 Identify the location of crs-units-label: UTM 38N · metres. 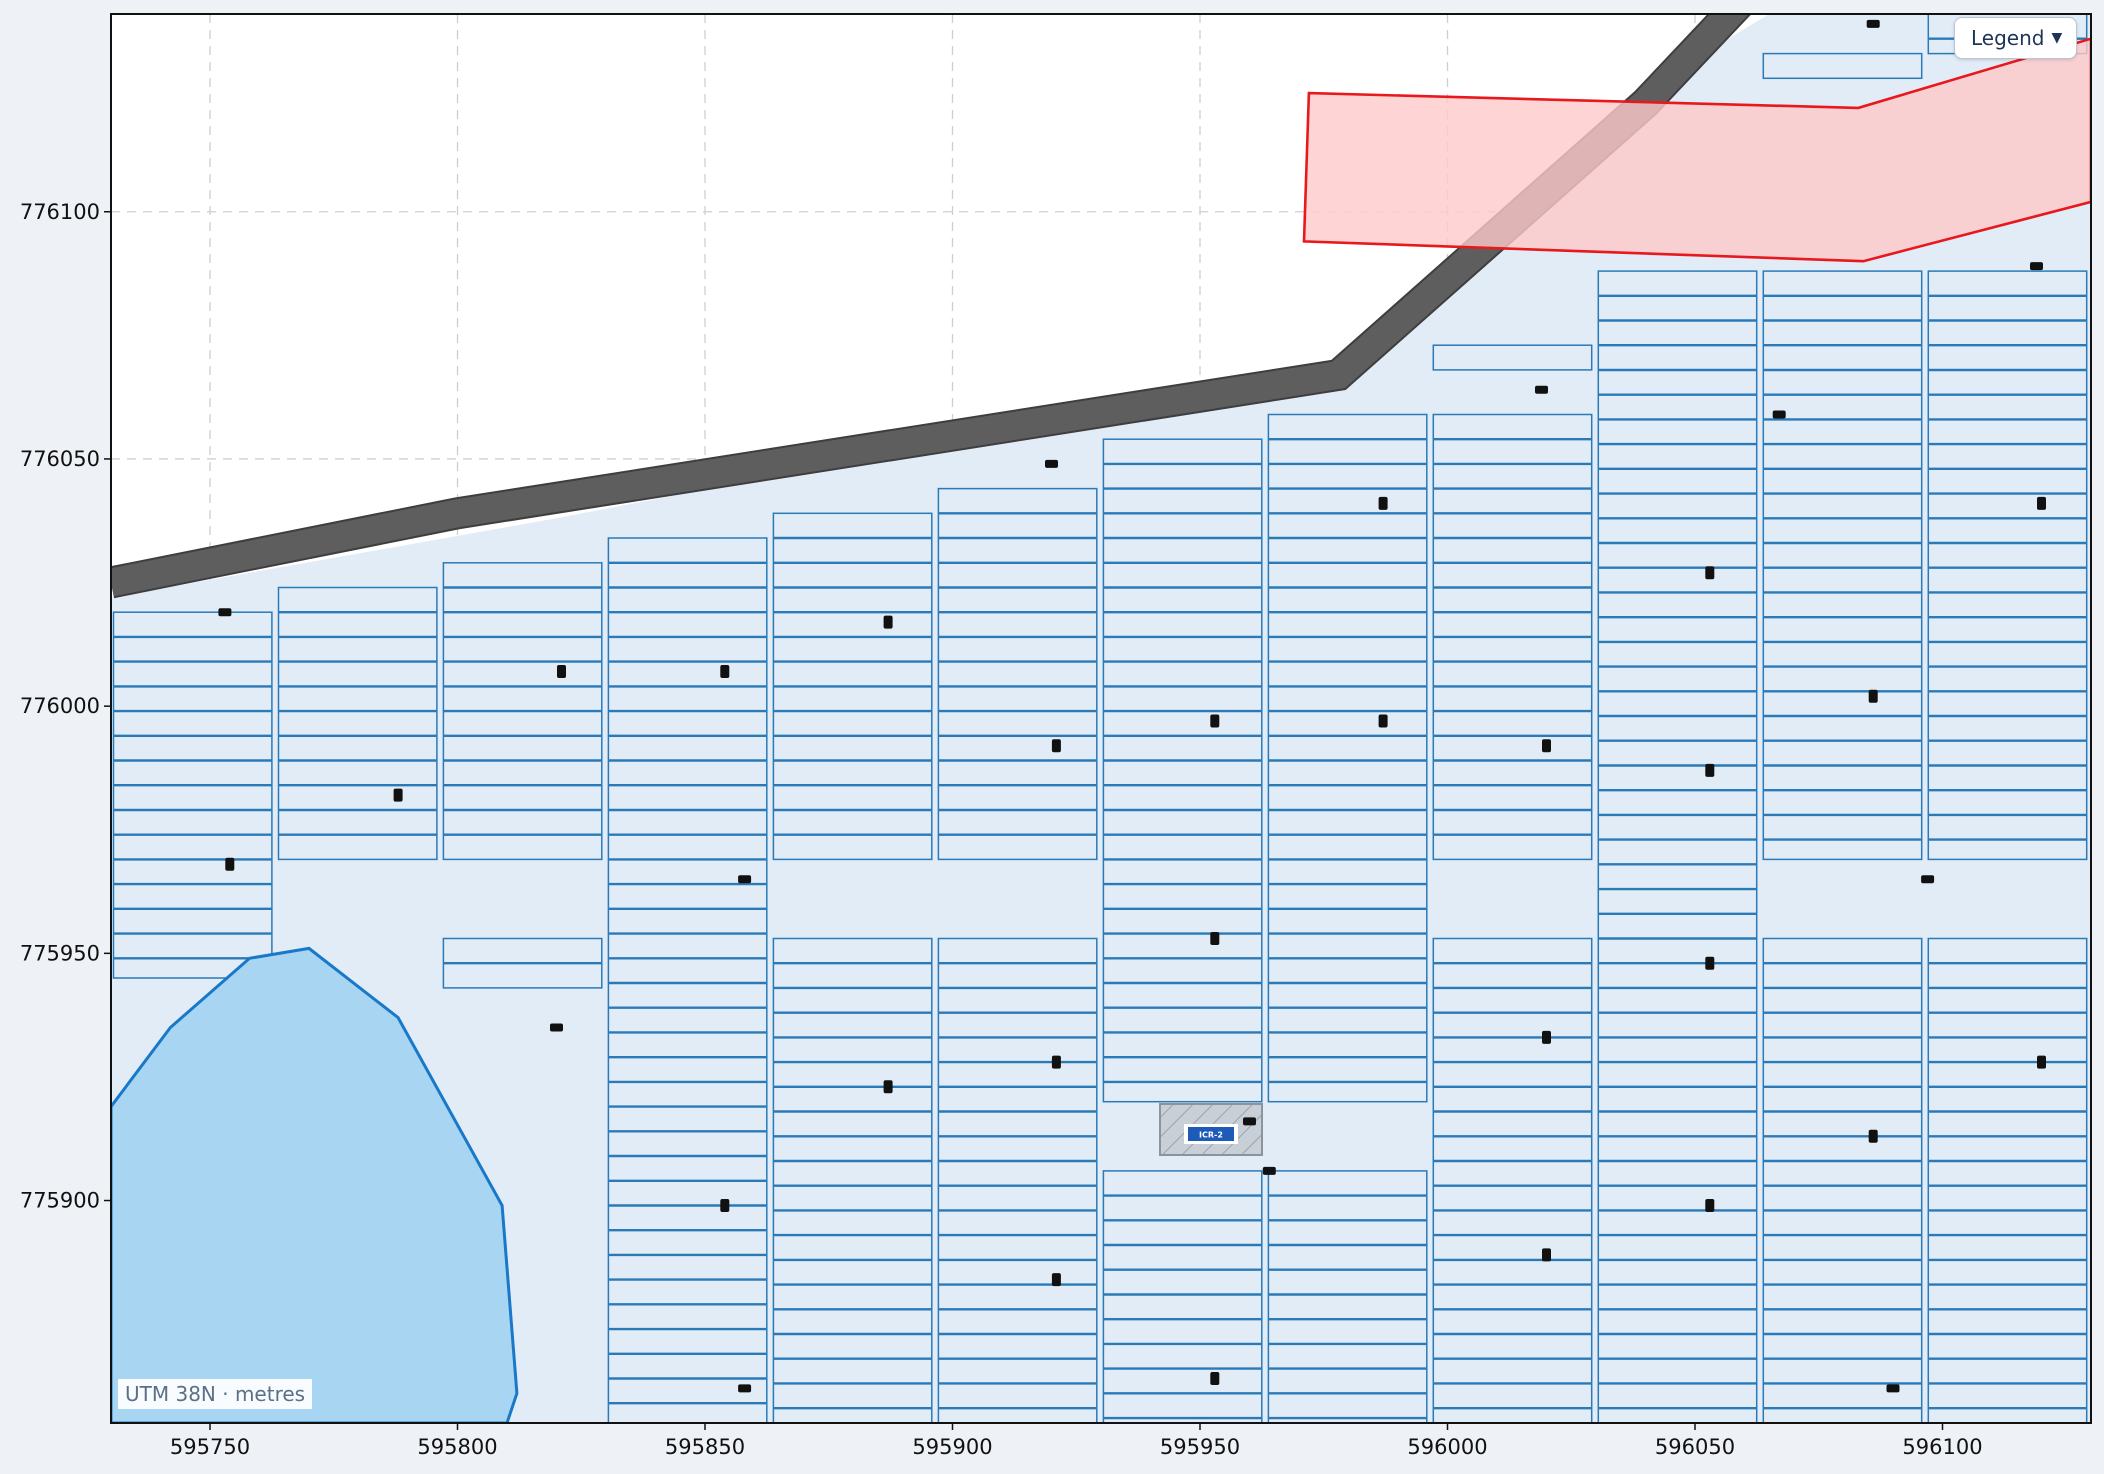
(215, 1394).